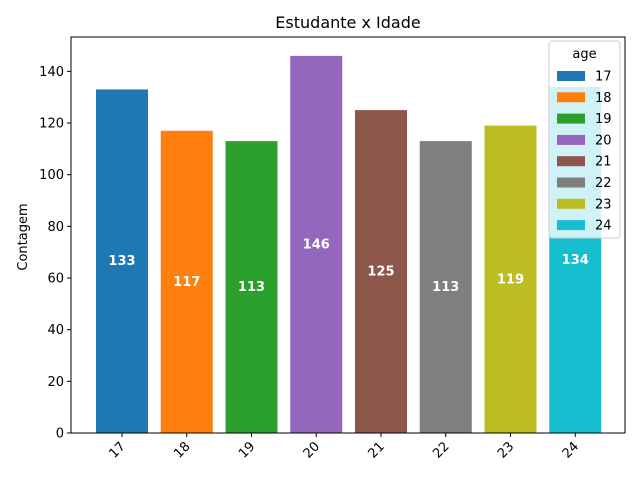  What do you see at coordinates (23, 236) in the screenshot?
I see `y-axis-label: Contagem` at bounding box center [23, 236].